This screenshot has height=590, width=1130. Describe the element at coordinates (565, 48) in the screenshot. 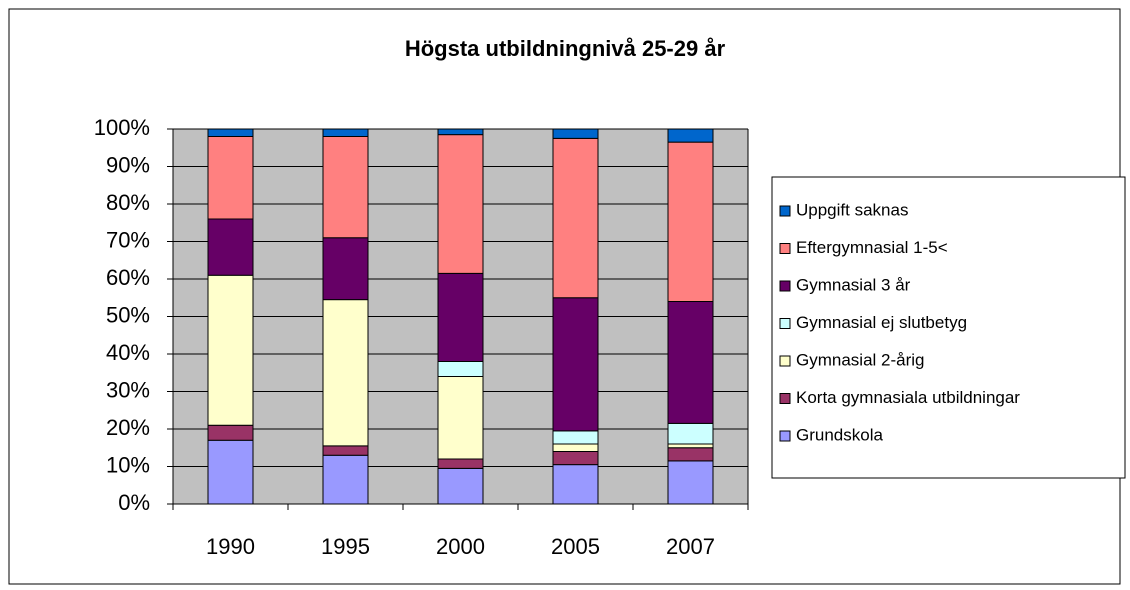

I see `chart-title: Högsta utbildningnivå 25-29 år` at that location.